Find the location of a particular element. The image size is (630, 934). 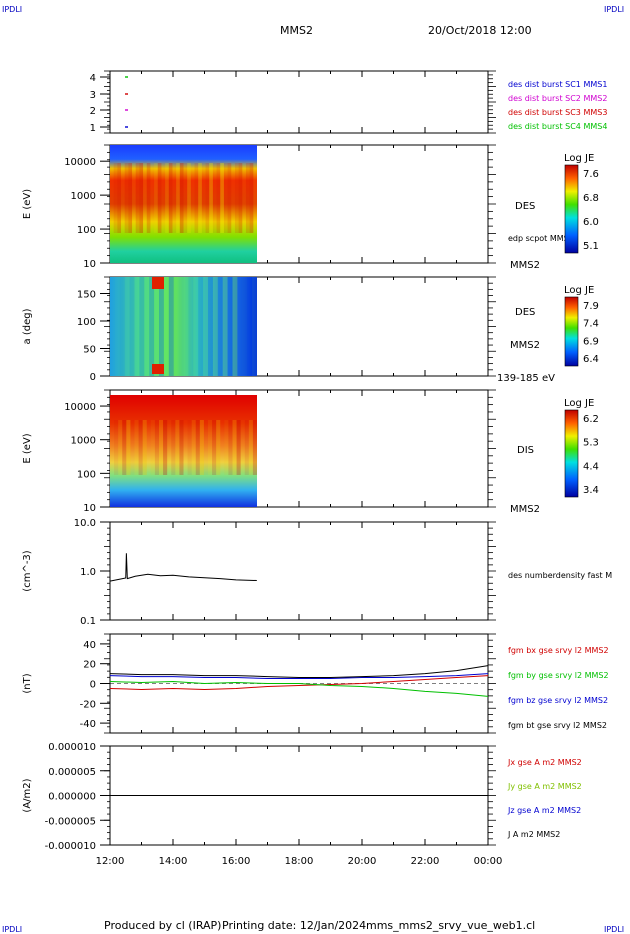

footer-printing: Printing date: 12/Jan/2024 is located at coordinates (294, 925).